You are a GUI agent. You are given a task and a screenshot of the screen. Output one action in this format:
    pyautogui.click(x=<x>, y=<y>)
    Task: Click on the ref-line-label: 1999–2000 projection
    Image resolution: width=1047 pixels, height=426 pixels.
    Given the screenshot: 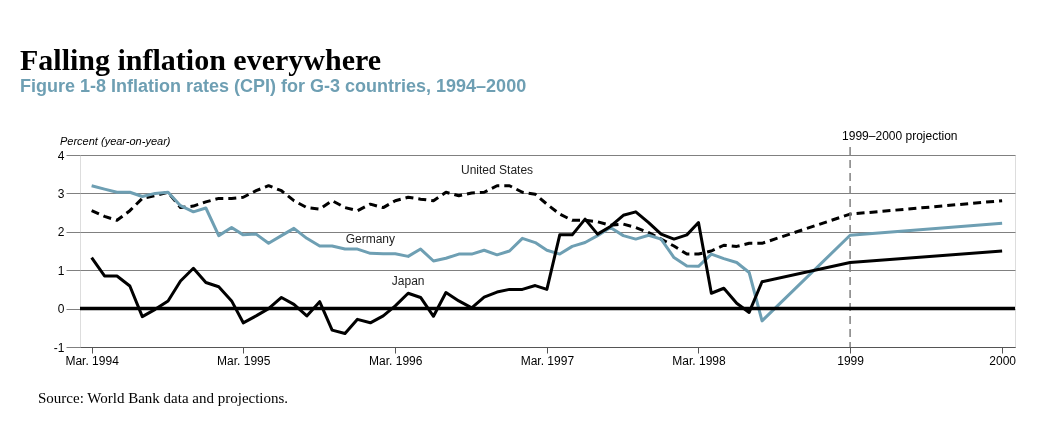 What is the action you would take?
    pyautogui.click(x=900, y=136)
    